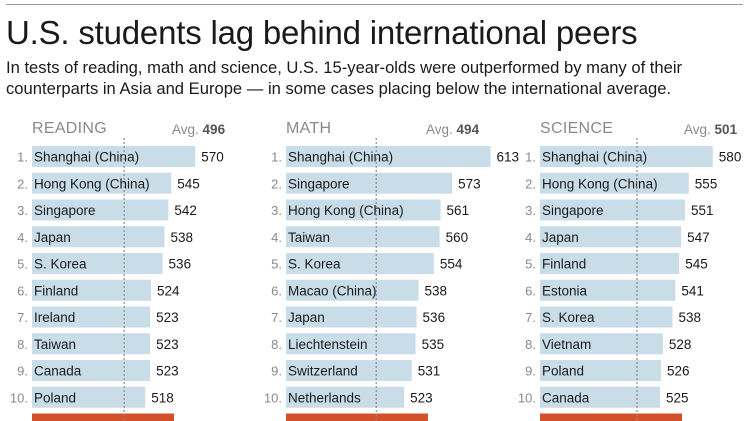 The width and height of the screenshot is (749, 421). I want to click on value-label: 538, so click(689, 317).